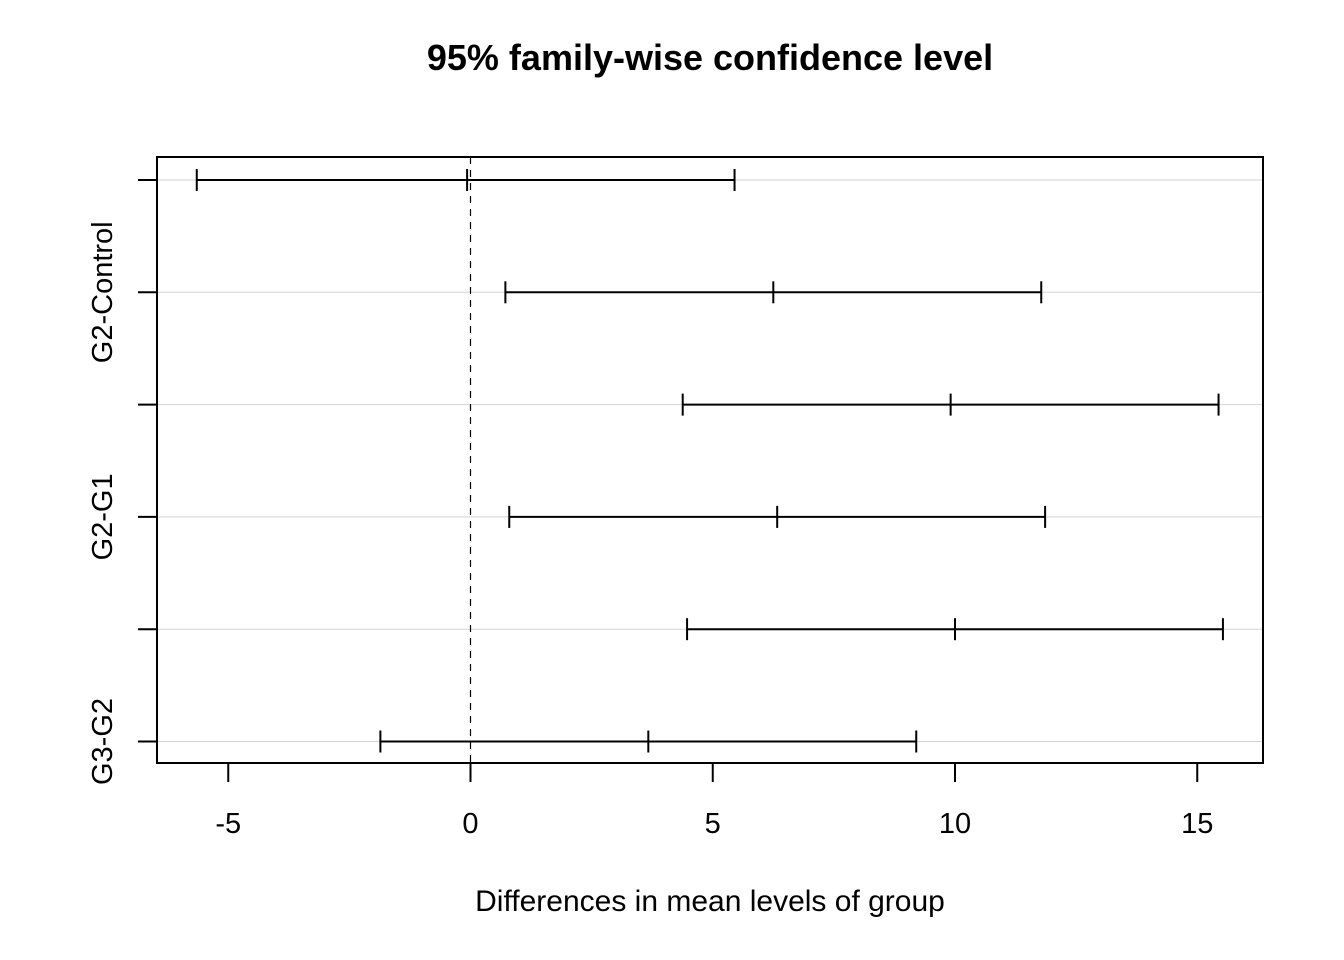 The image size is (1344, 960). I want to click on x-axis-label: Differences in mean levels of group, so click(710, 901).